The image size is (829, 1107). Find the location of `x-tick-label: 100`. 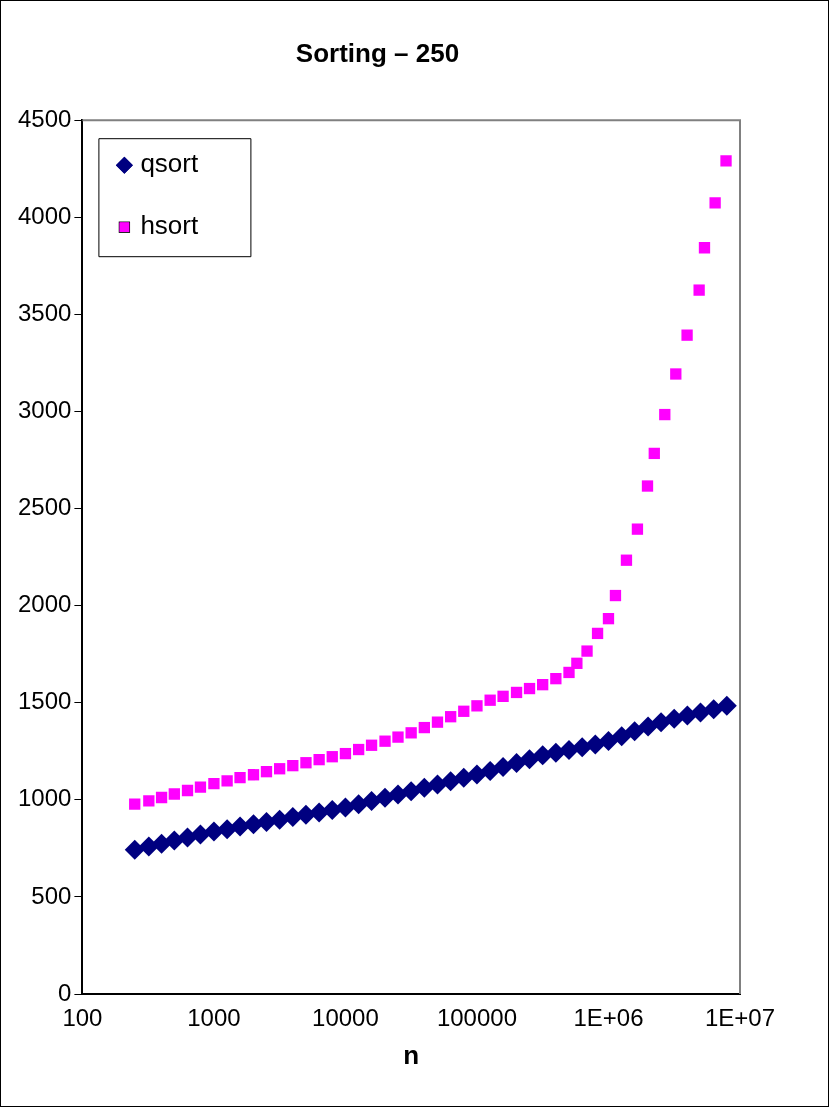

x-tick-label: 100 is located at coordinates (82, 1018).